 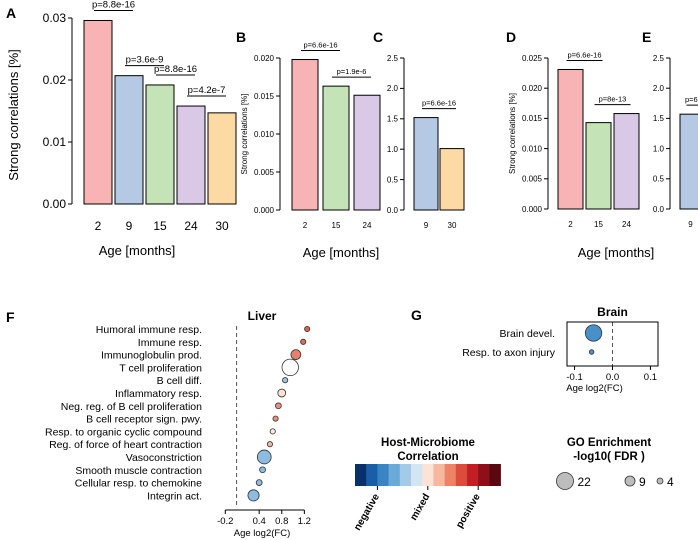 I want to click on correlation-legend-label-positive: positive, so click(x=468, y=511).